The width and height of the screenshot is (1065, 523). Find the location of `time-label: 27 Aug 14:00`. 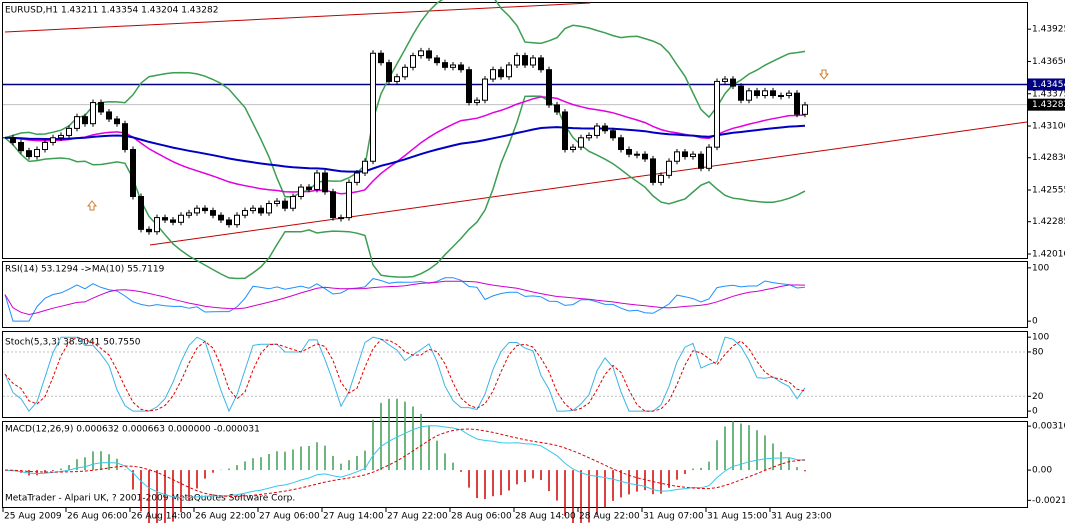

time-label: 27 Aug 14:00 is located at coordinates (353, 517).